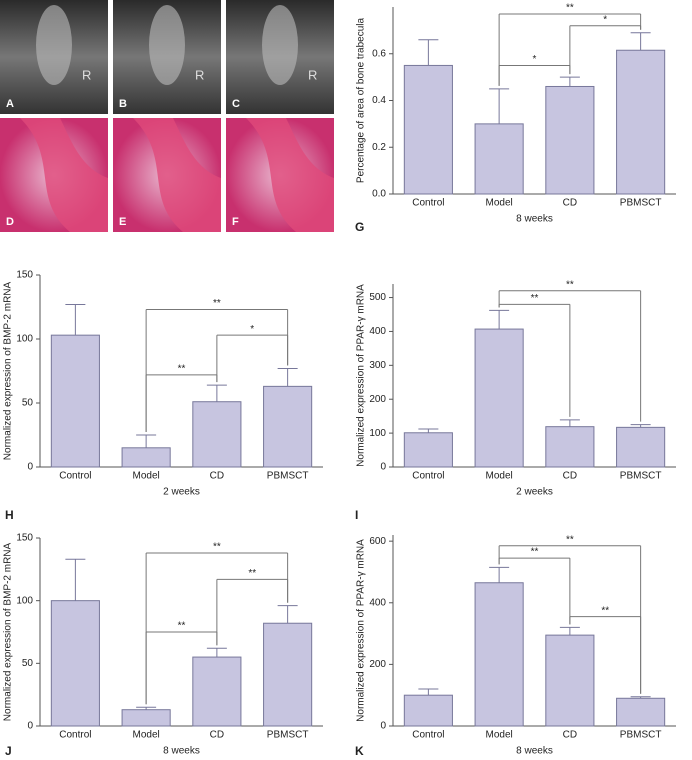 The image size is (692, 760). Describe the element at coordinates (377, 541) in the screenshot. I see `y-tick-label: 600` at that location.